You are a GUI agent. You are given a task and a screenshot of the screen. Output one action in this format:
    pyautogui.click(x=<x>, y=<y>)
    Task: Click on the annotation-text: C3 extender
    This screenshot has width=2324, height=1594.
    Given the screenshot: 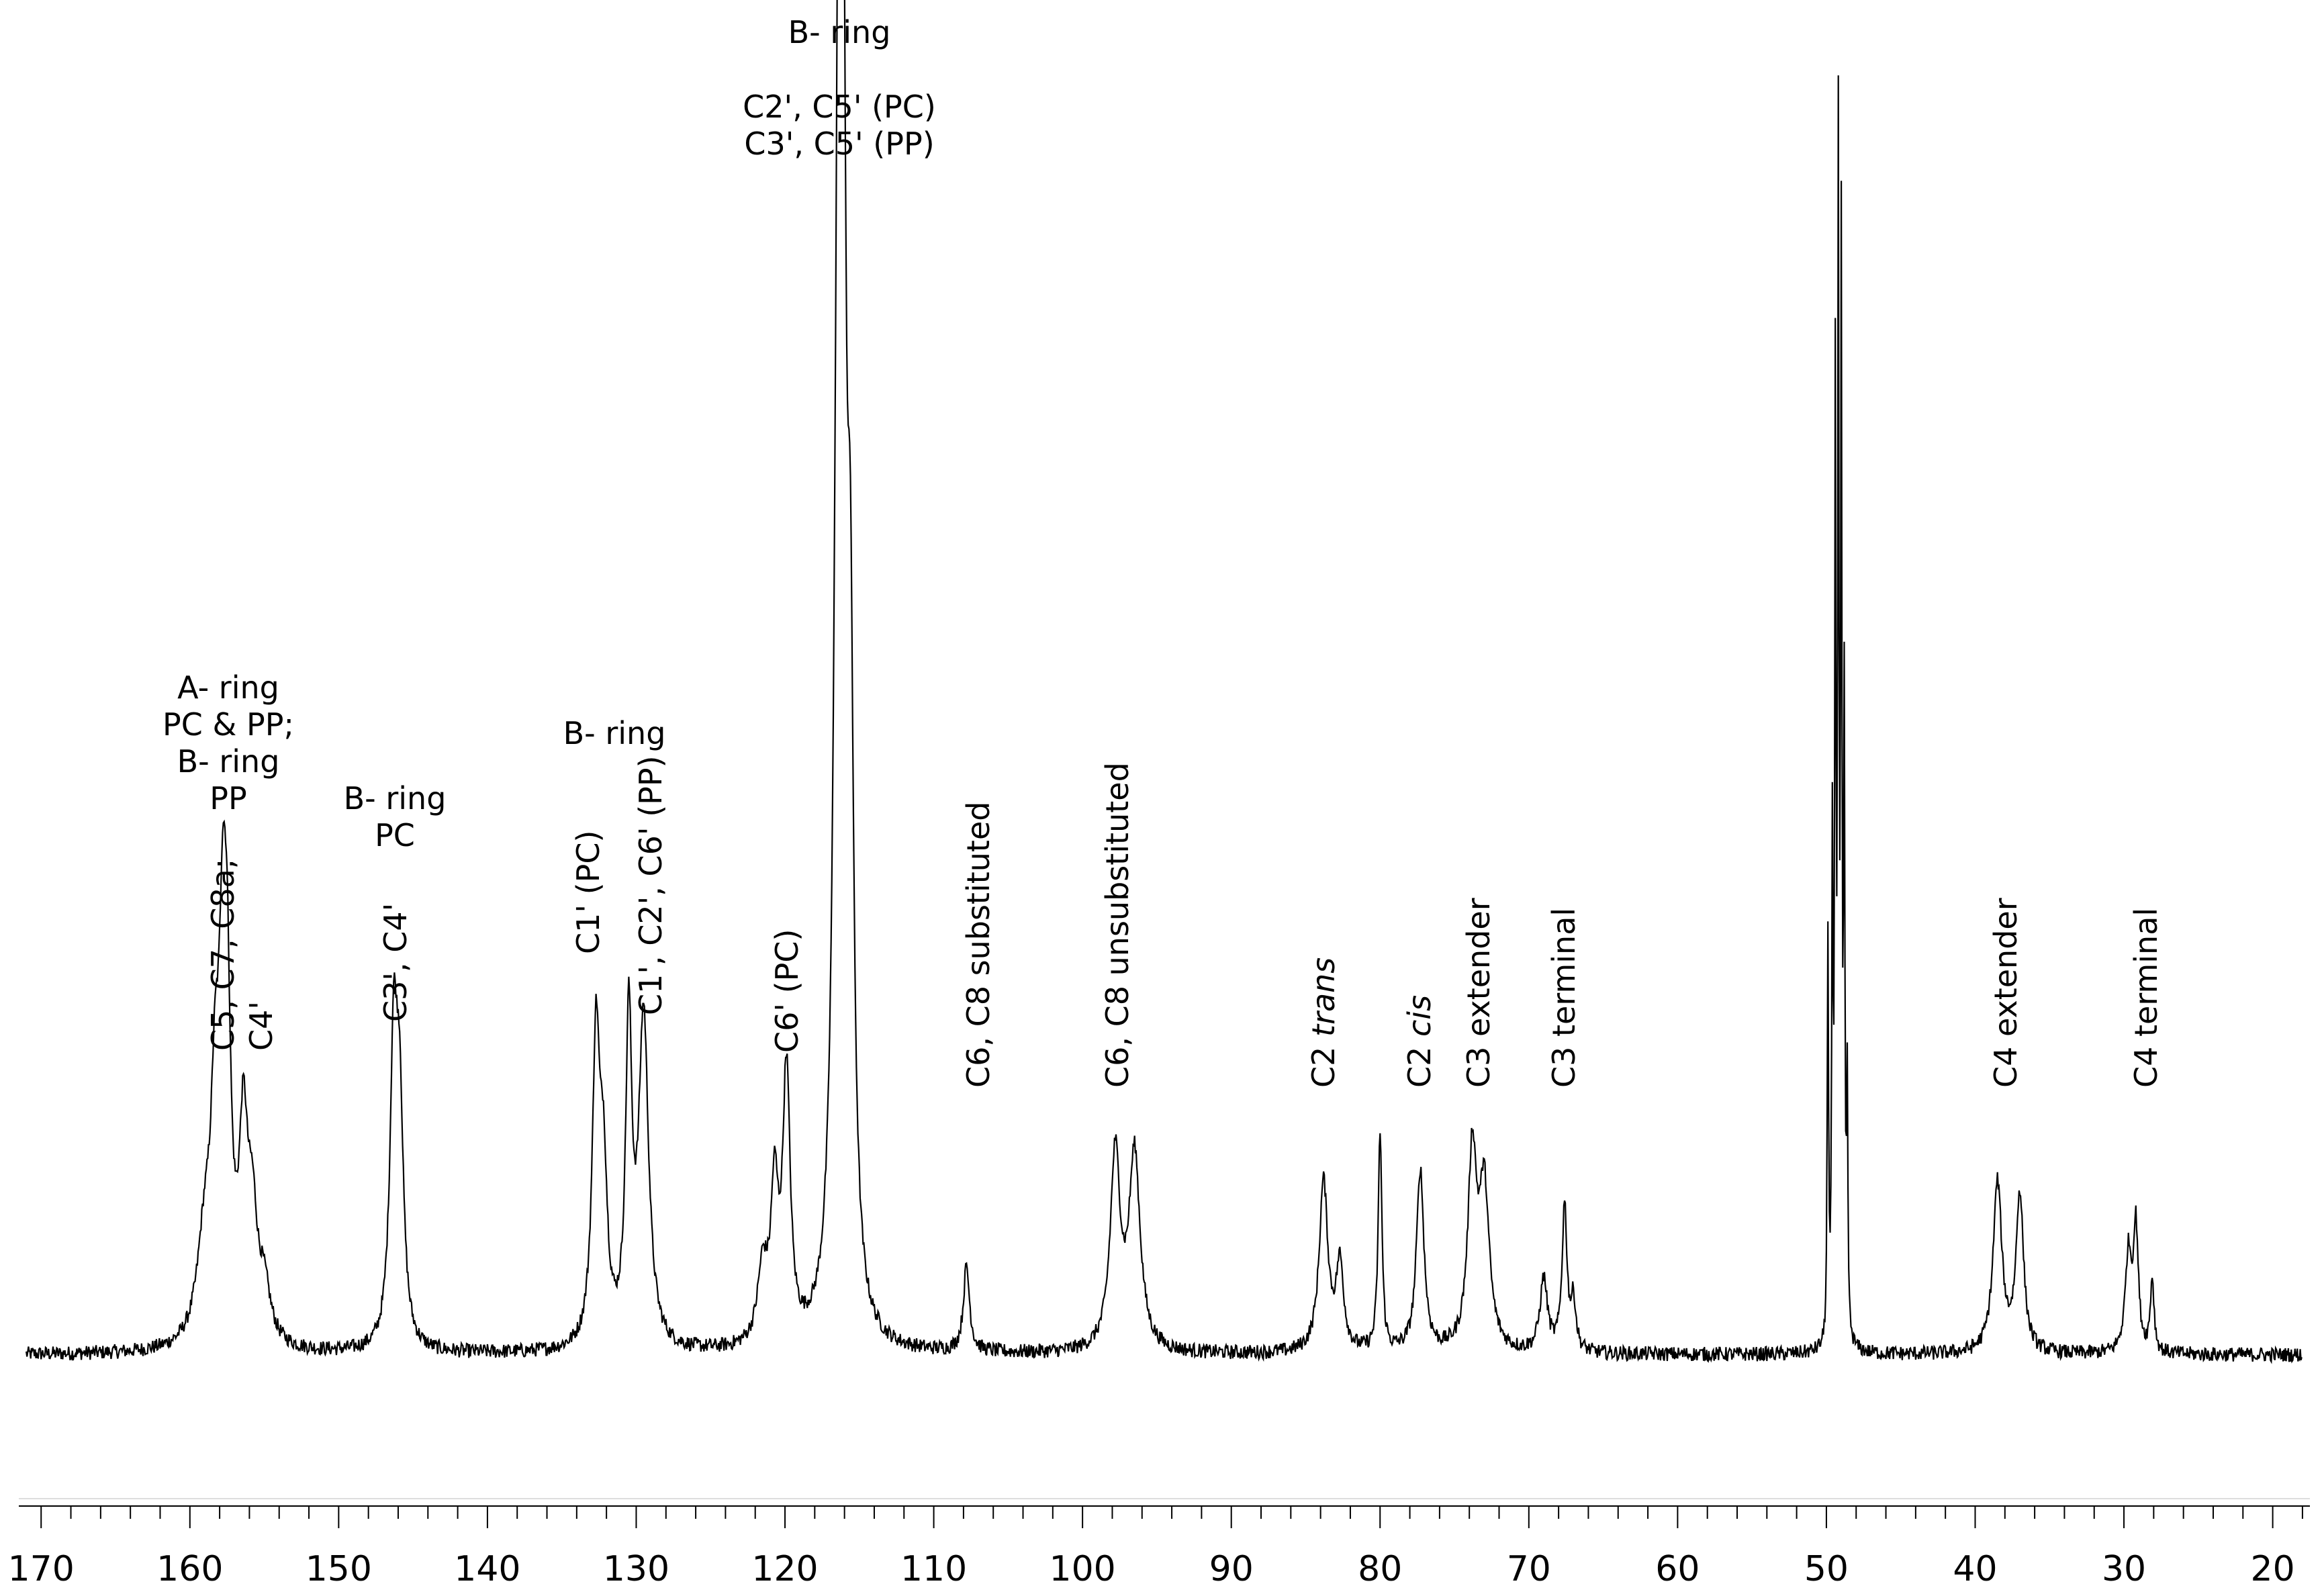 What is the action you would take?
    pyautogui.click(x=1478, y=993)
    